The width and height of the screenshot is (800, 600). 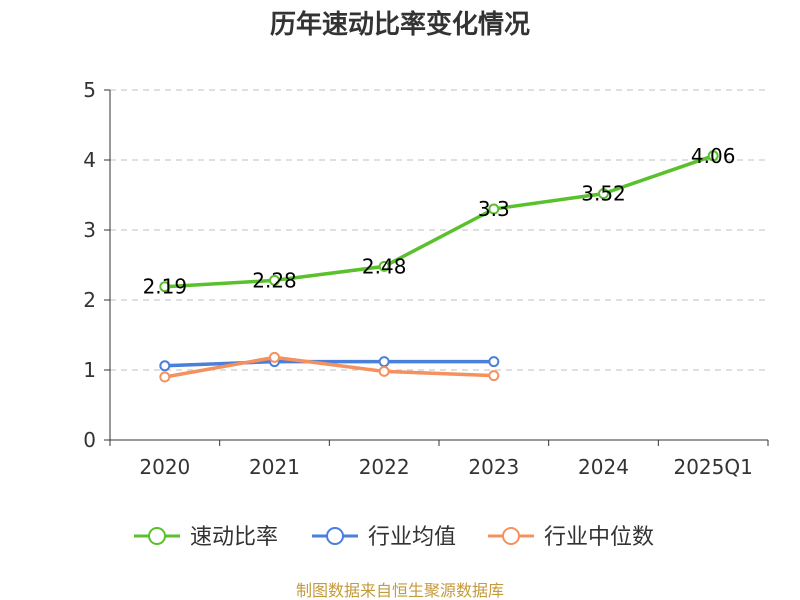 What do you see at coordinates (445, 467) in the screenshot?
I see `x-tick-labels: 2020 2021 2022 2023 2024 2025Q1` at bounding box center [445, 467].